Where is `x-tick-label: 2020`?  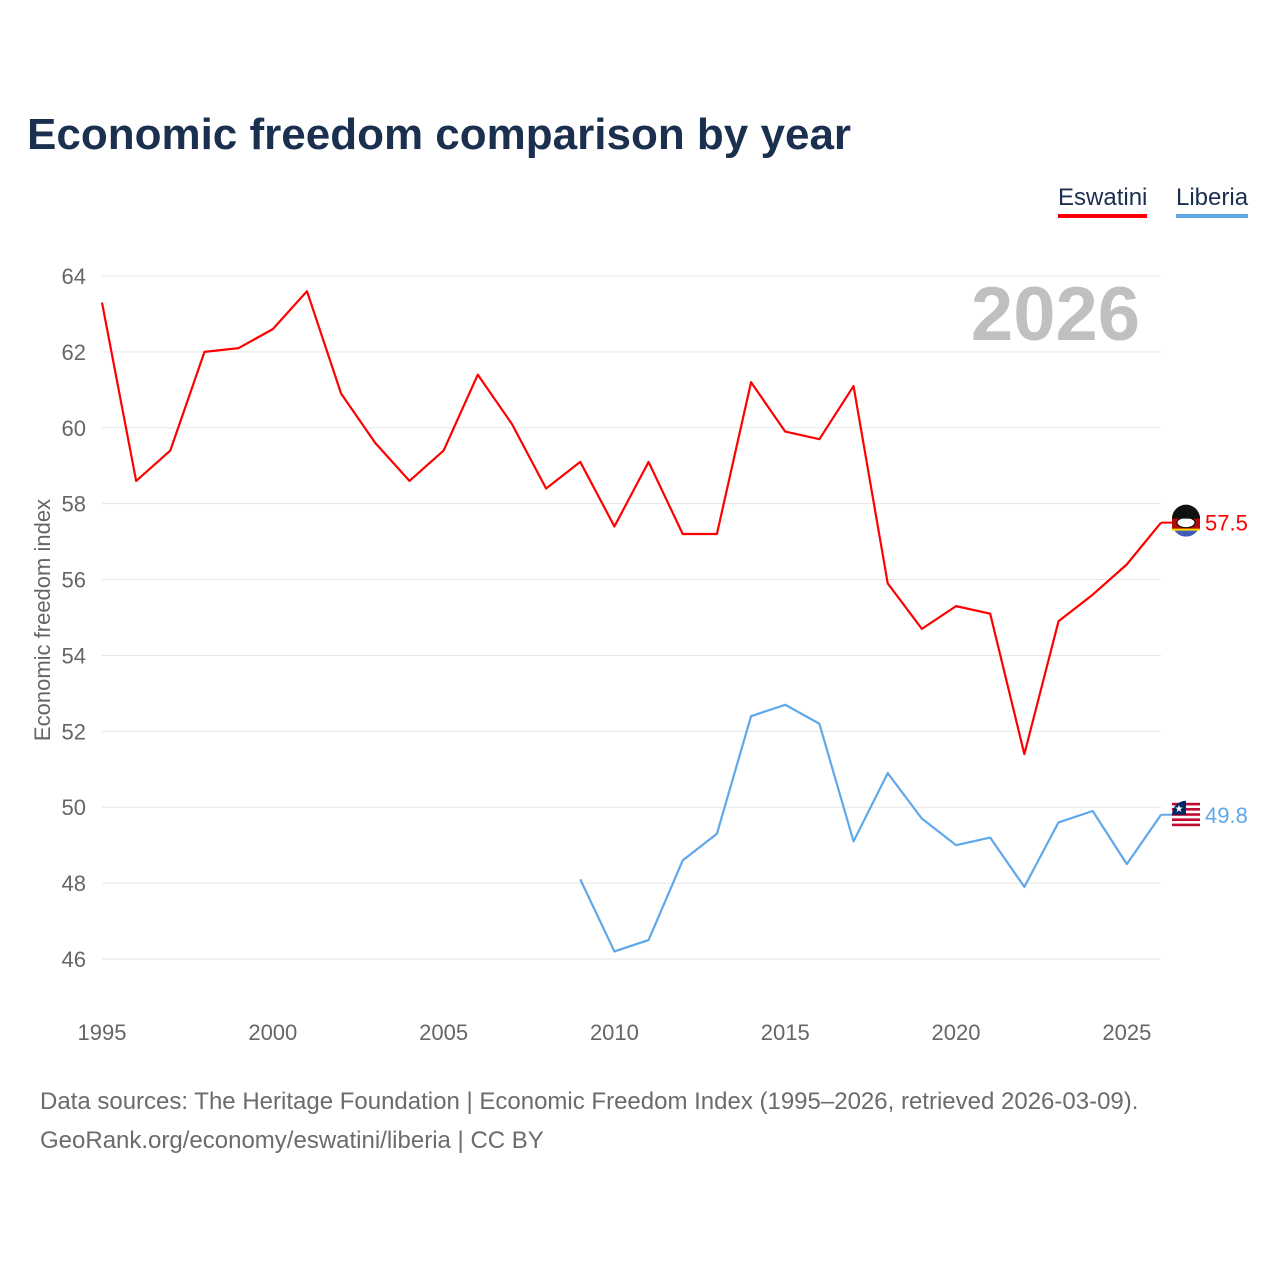
x-tick-label: 2020 is located at coordinates (956, 1032).